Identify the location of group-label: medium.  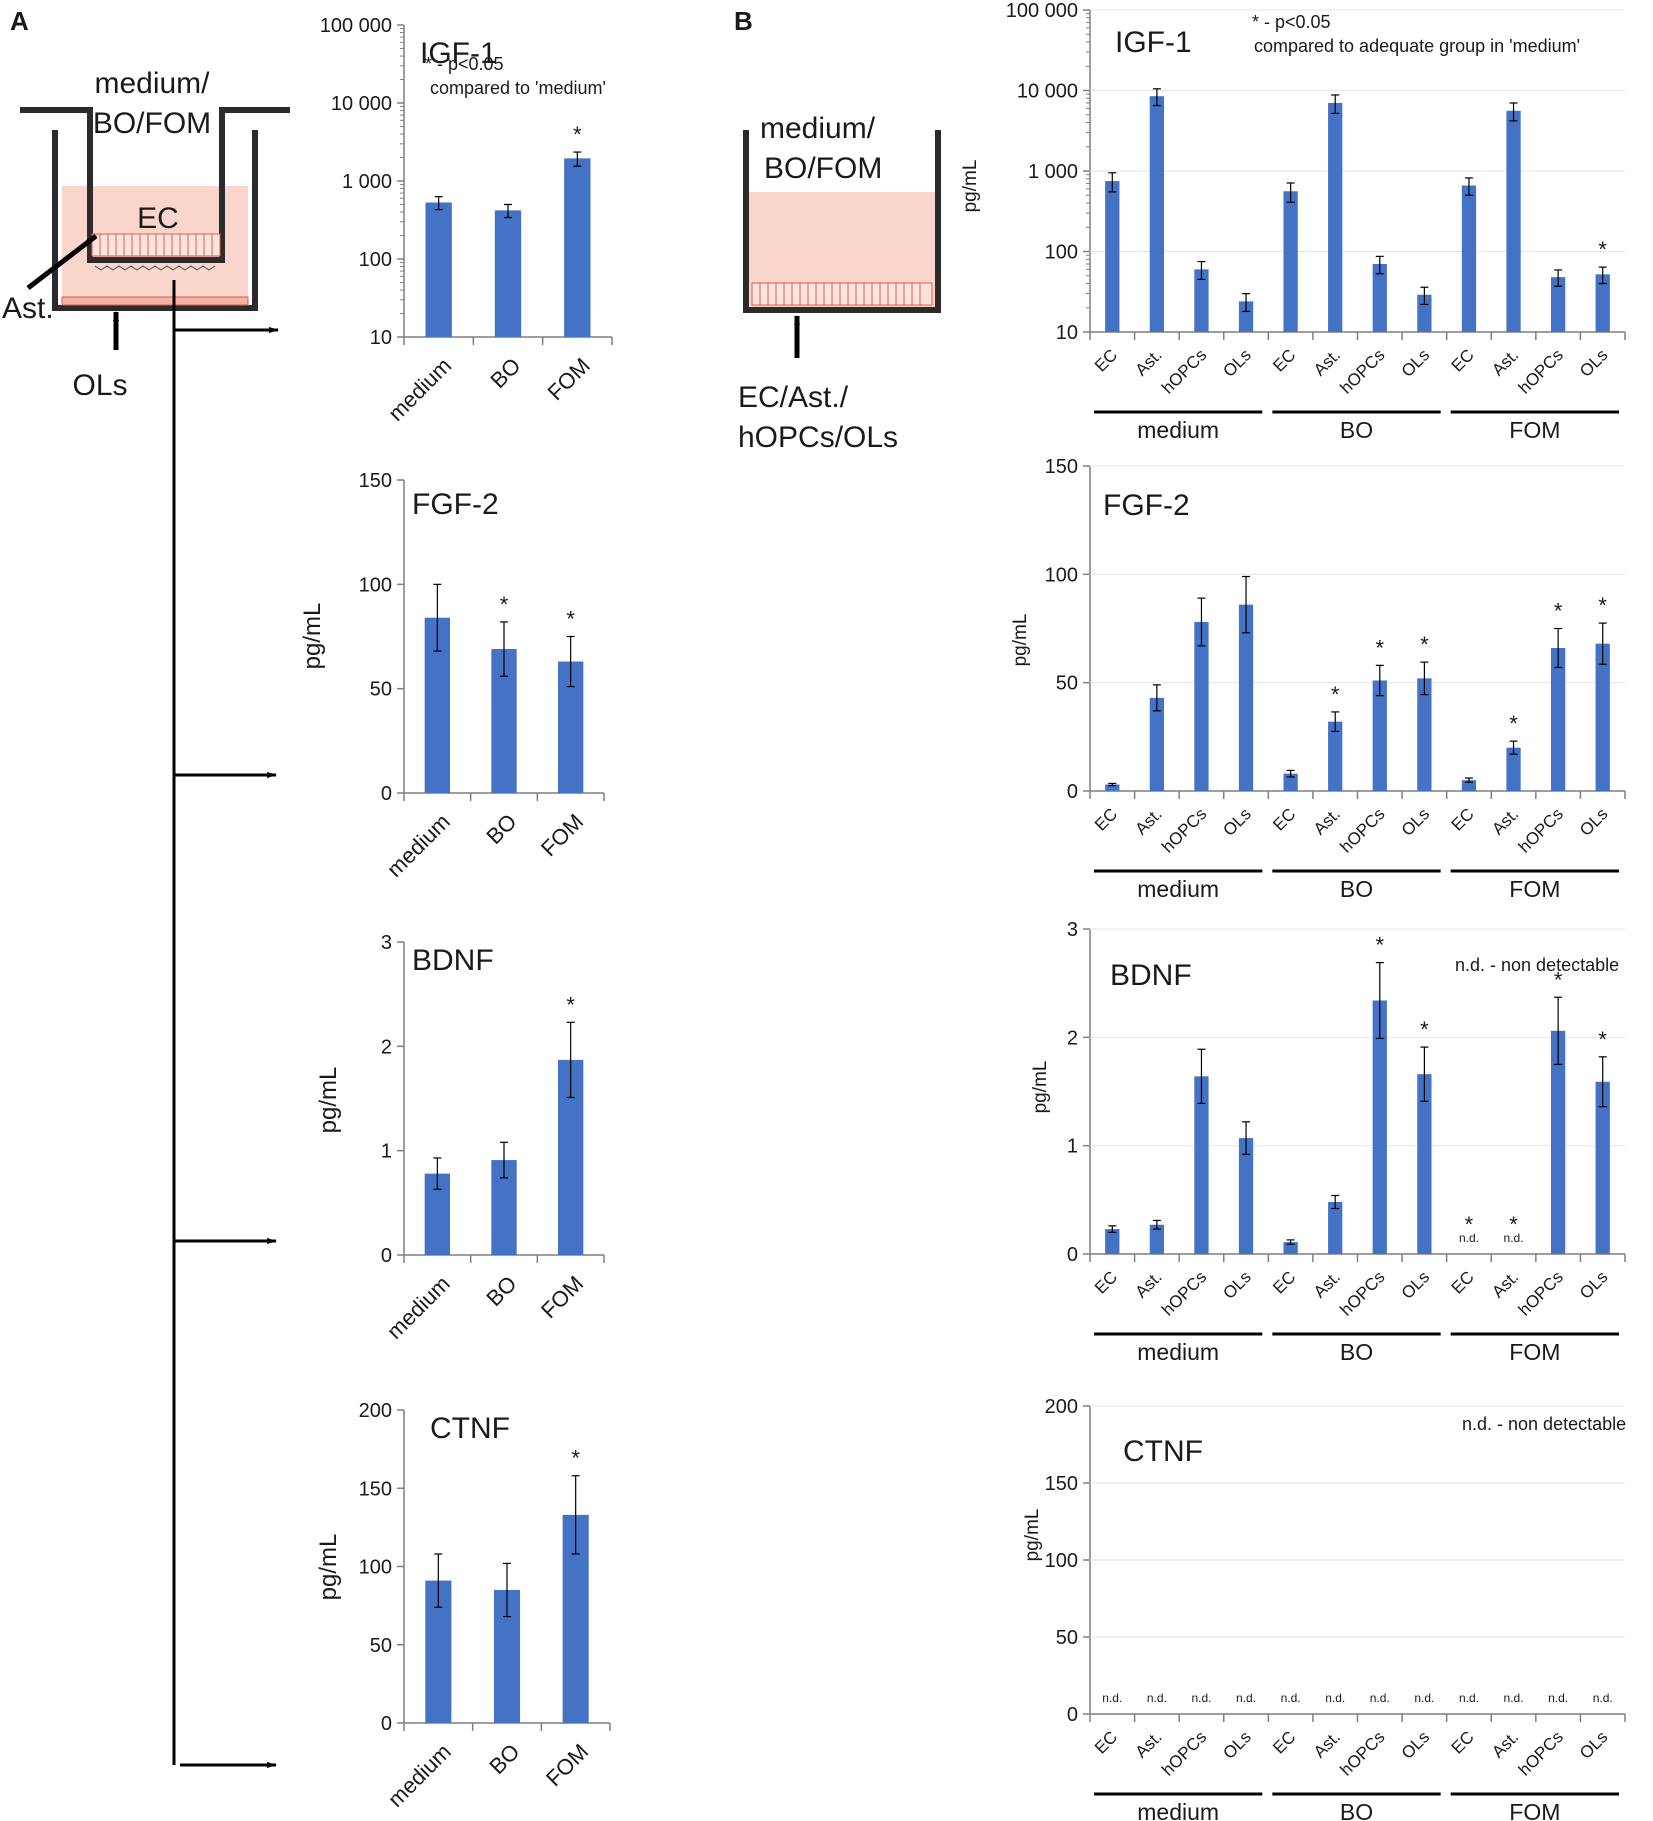
(1178, 1810).